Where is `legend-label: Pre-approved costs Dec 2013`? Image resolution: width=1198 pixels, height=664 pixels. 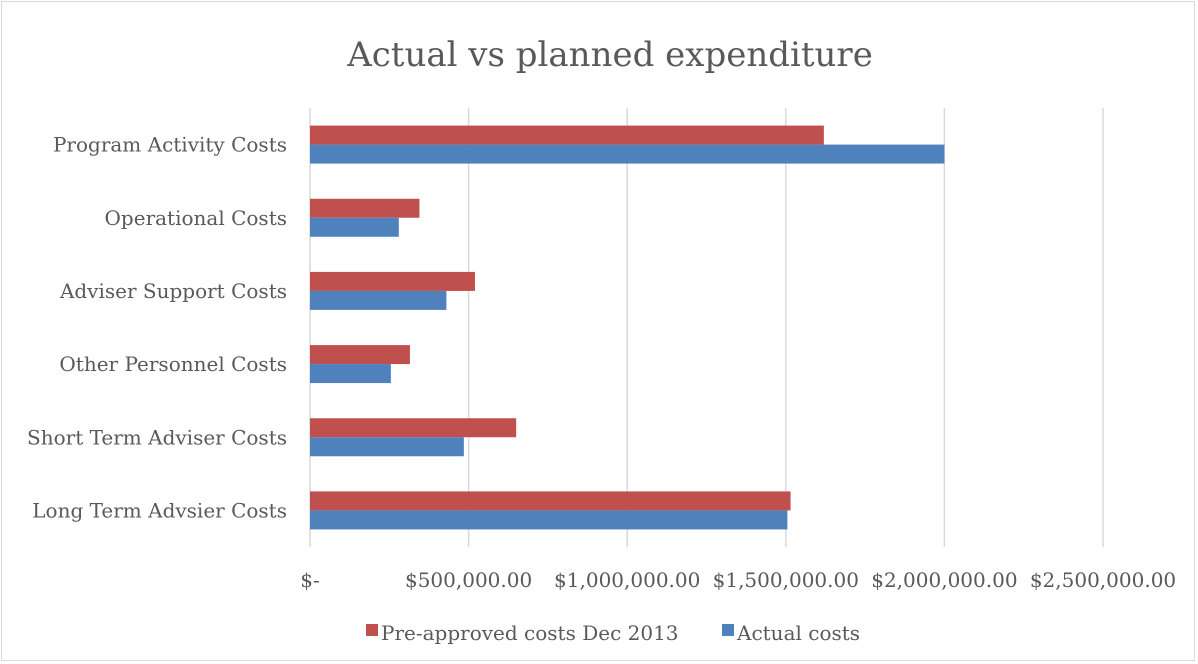 legend-label: Pre-approved costs Dec 2013 is located at coordinates (530, 633).